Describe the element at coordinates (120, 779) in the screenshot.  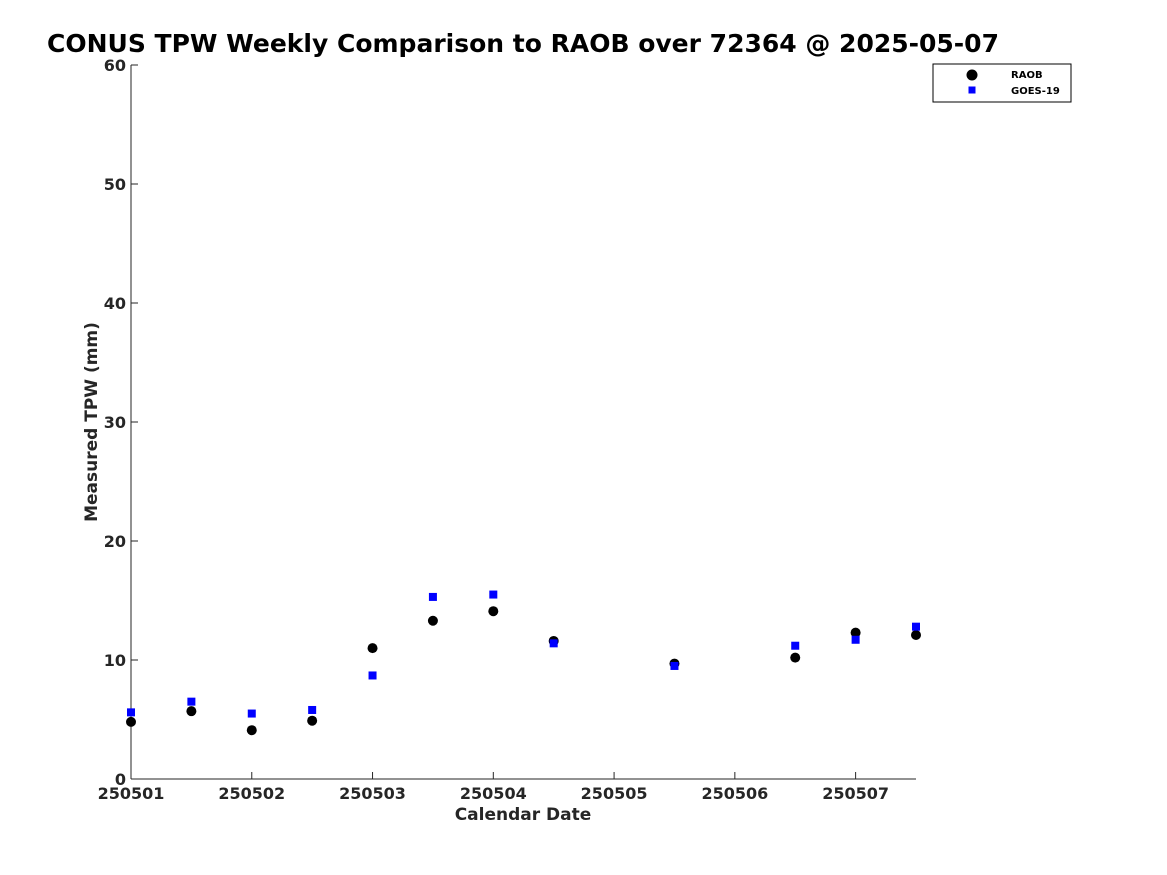
I see `y-tick-label: 0` at that location.